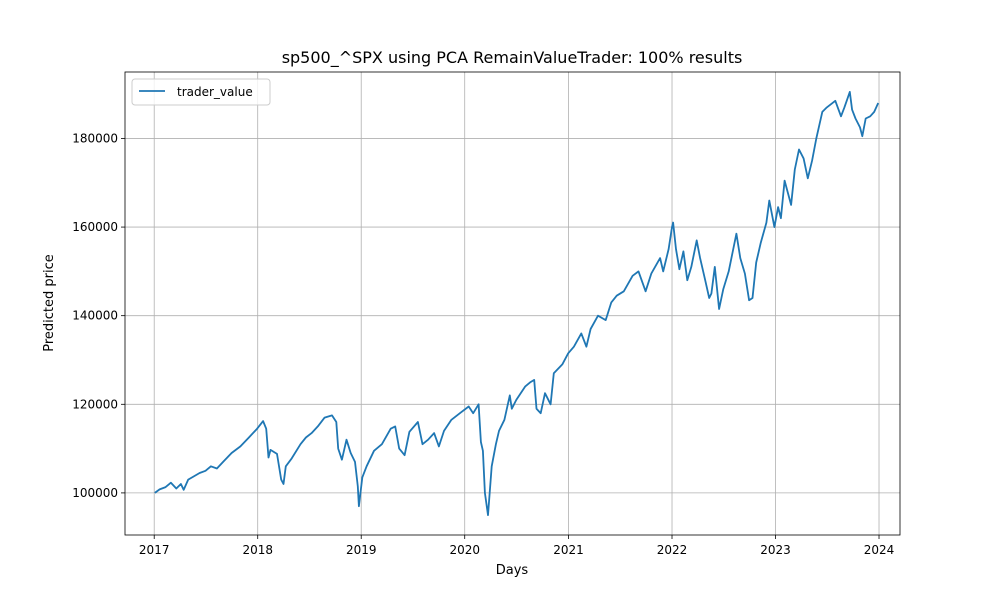 The width and height of the screenshot is (1000, 600). What do you see at coordinates (257, 550) in the screenshot?
I see `x-tick-label: 2018` at bounding box center [257, 550].